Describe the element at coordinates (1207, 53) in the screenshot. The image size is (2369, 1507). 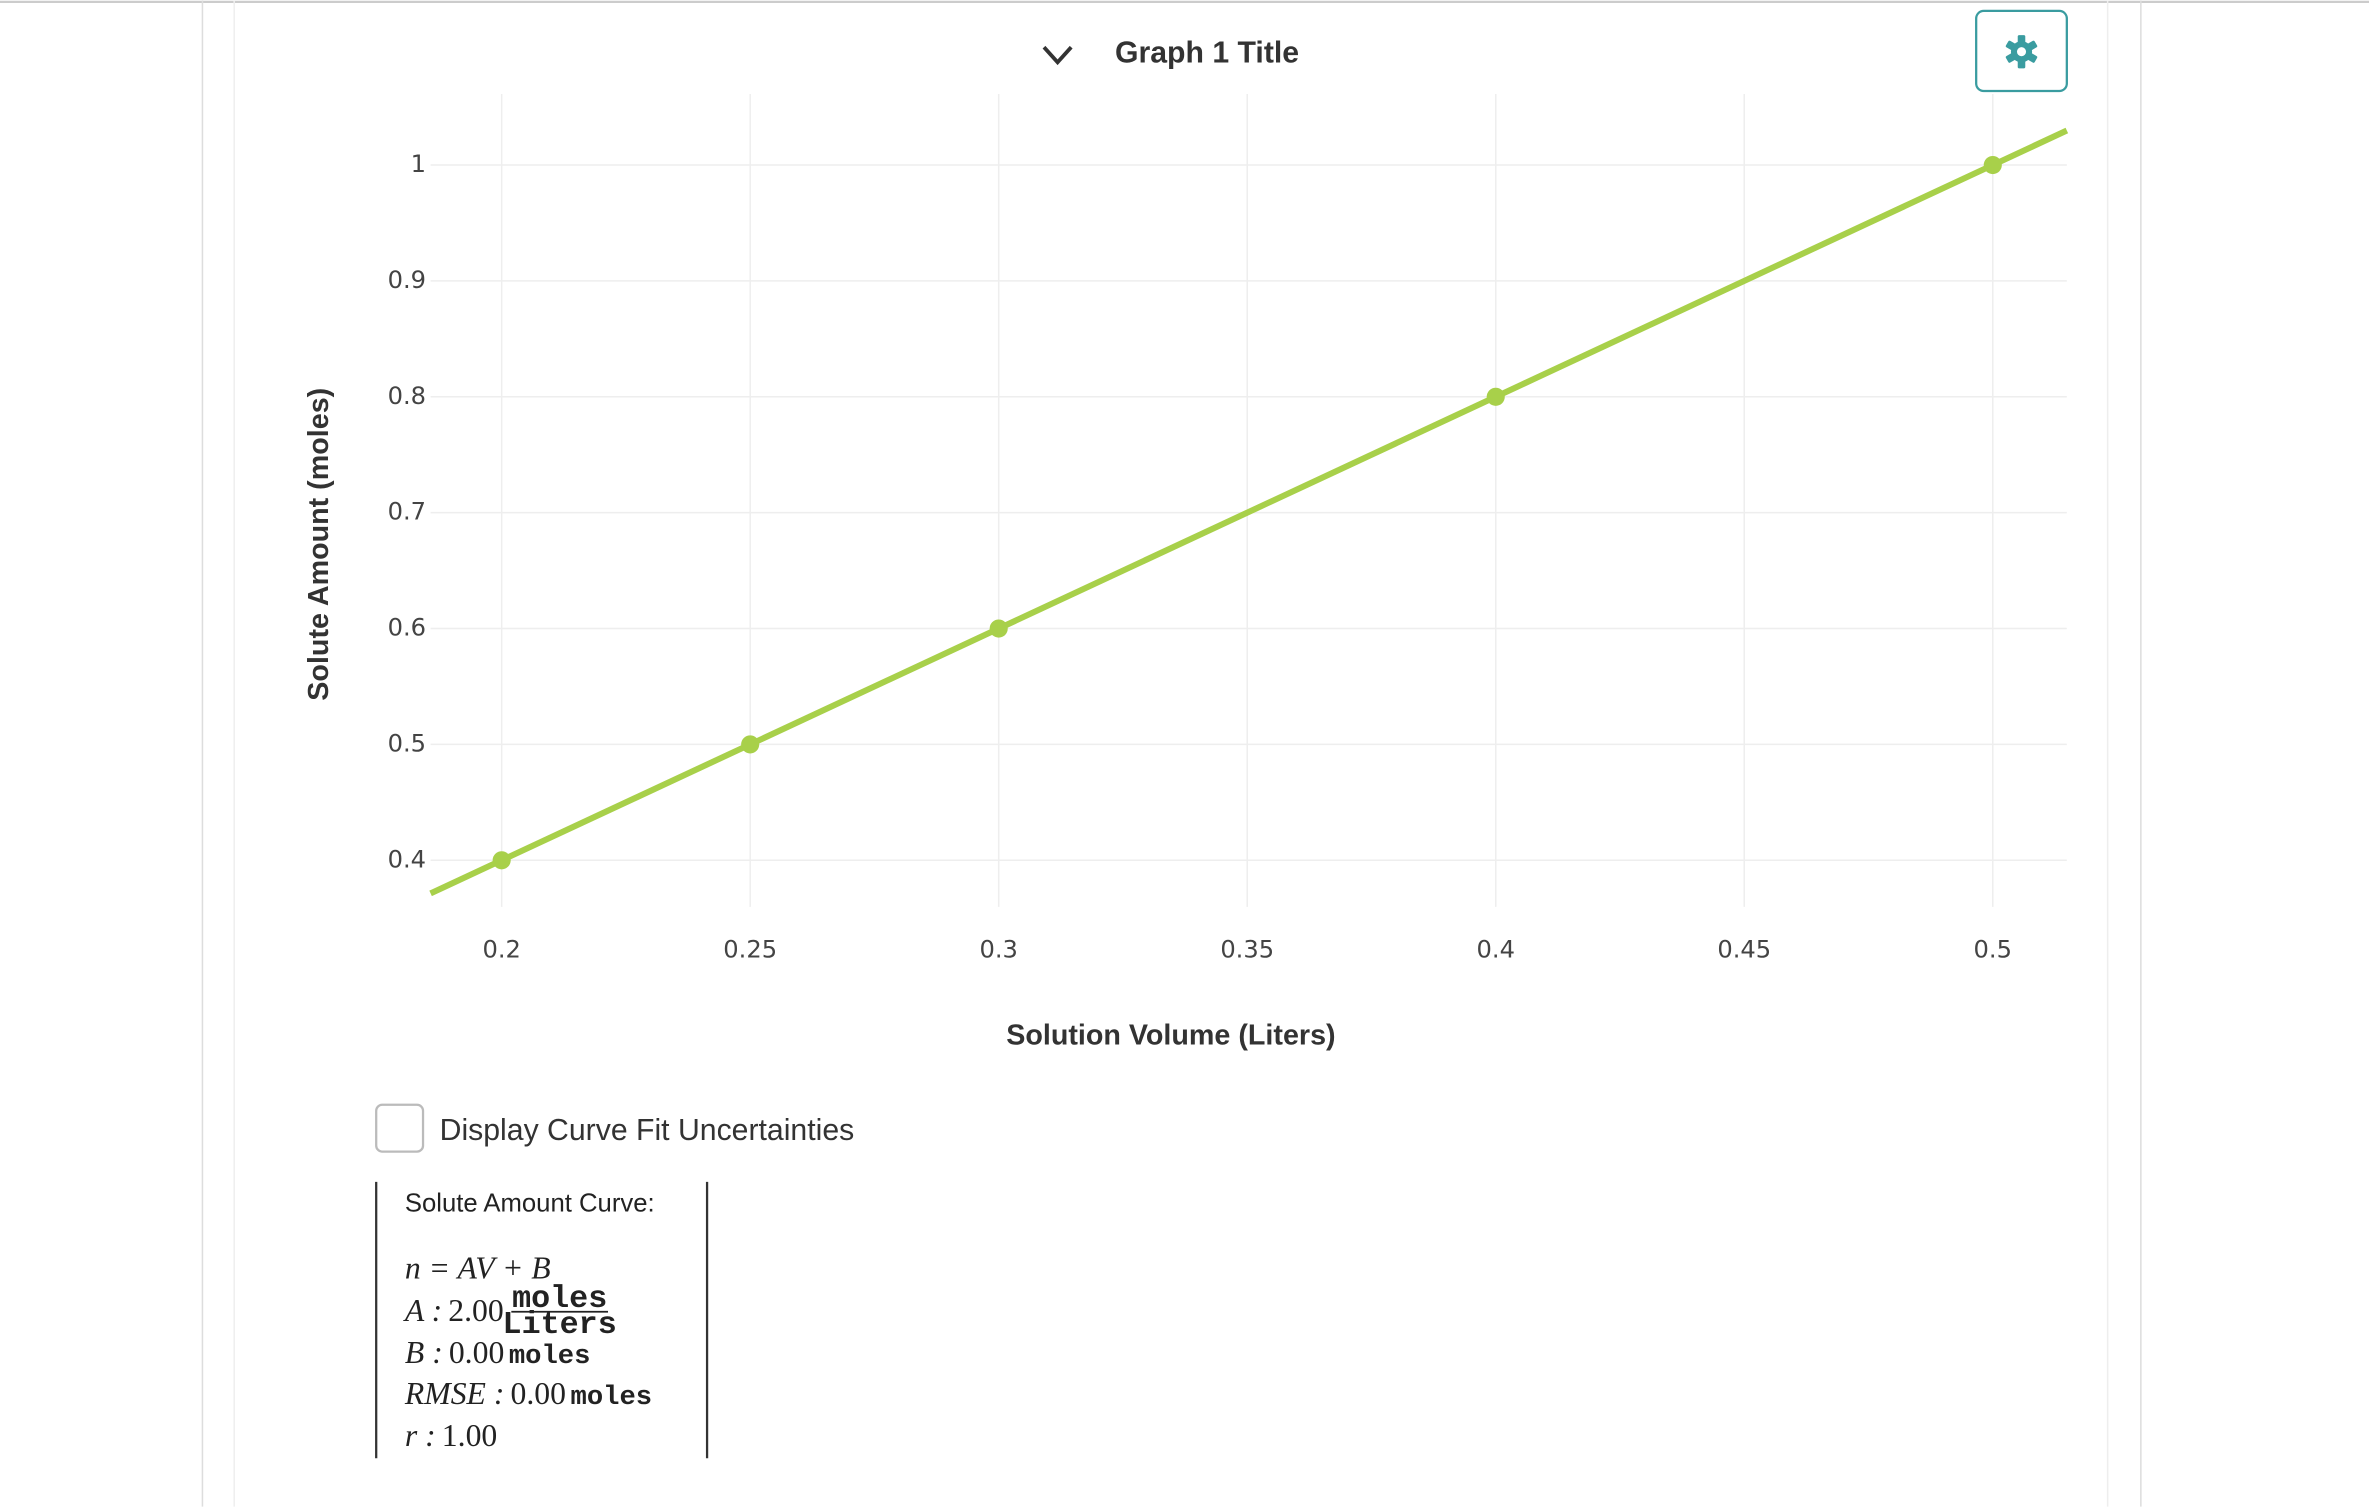
I see `chart-title: Graph 1 Title` at that location.